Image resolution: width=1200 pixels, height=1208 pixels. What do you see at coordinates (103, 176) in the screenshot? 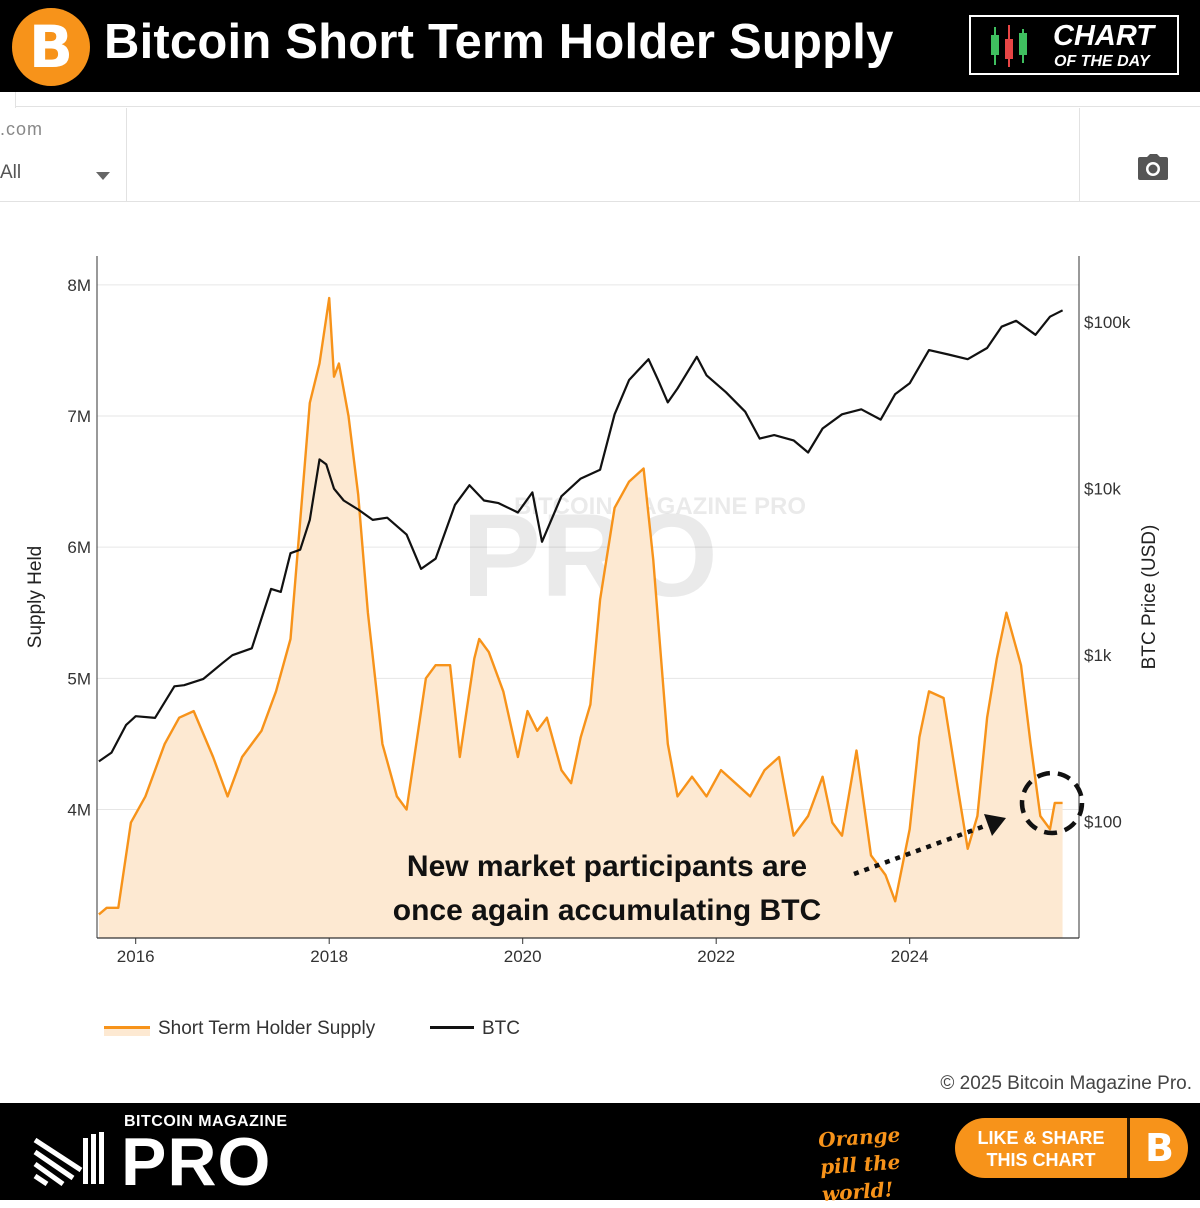
I see `chevron-down-icon` at bounding box center [103, 176].